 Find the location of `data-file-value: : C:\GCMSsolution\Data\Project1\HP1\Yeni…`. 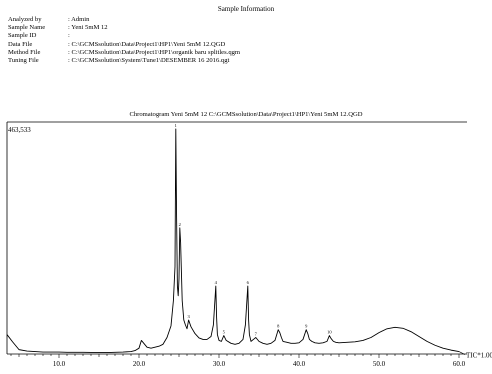

data-file-value: : C:\GCMSsolution\Data\Project1\HP1\Yeni… is located at coordinates (147, 44).